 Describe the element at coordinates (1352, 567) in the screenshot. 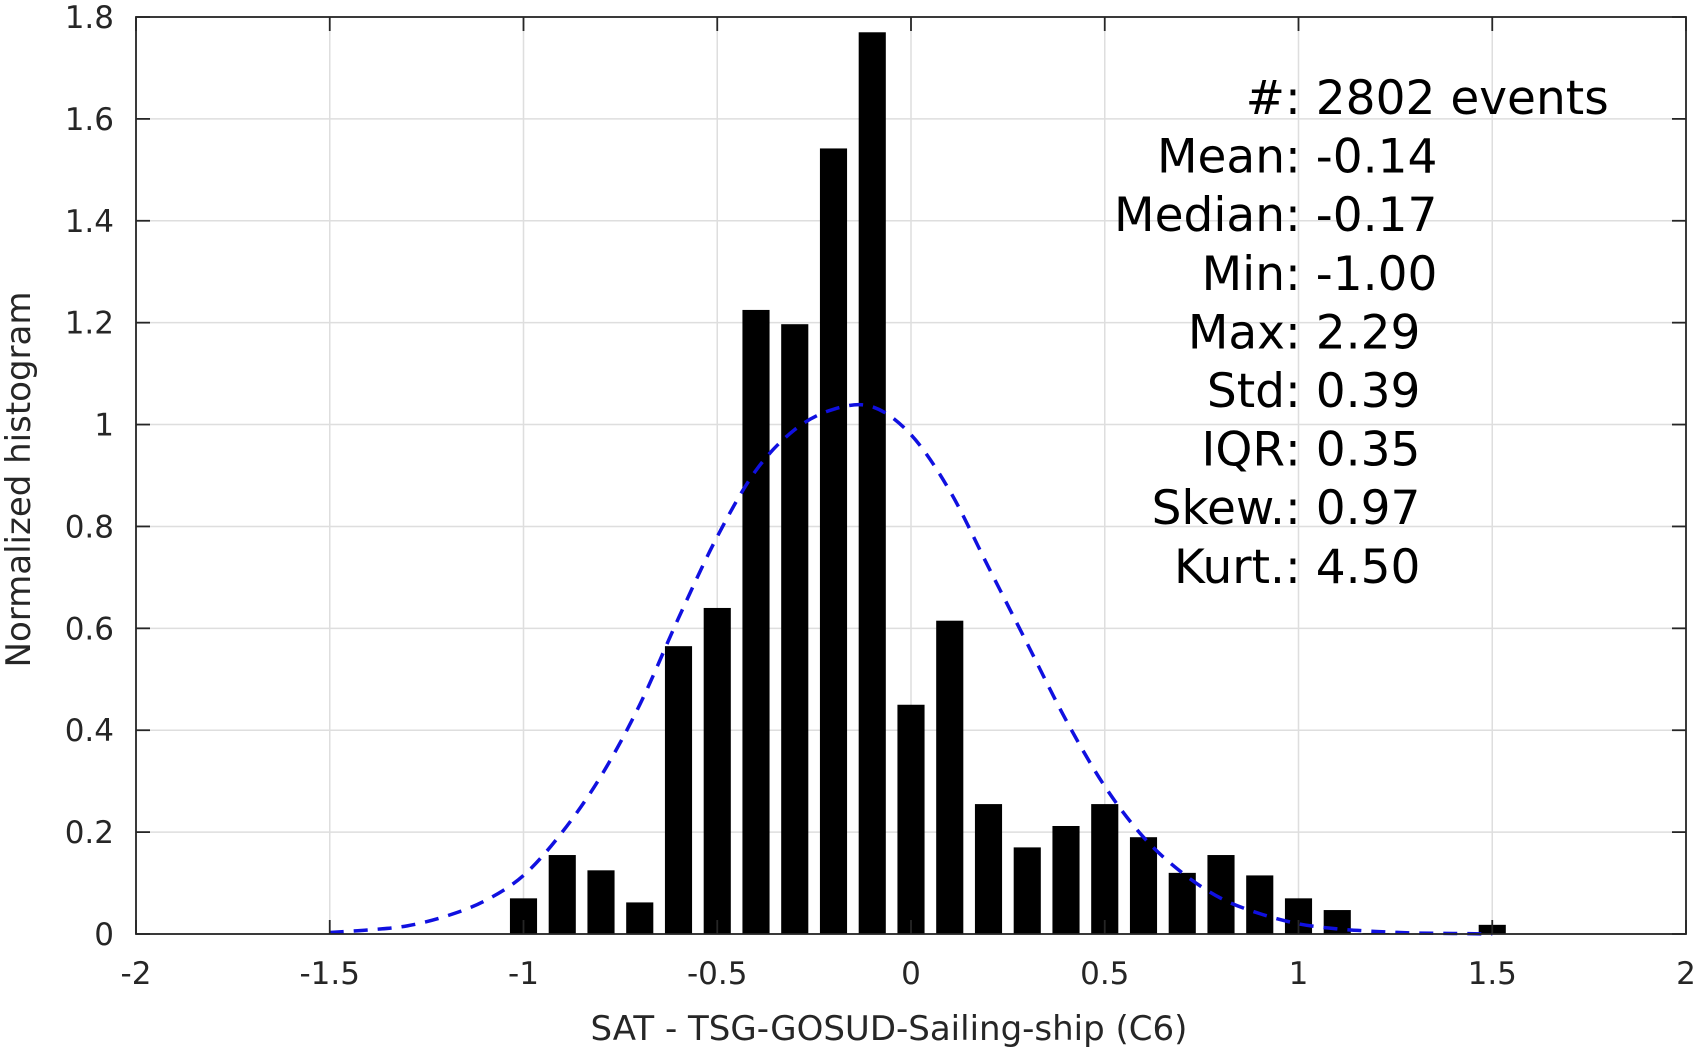

I see `stat-value: : 4.50` at that location.